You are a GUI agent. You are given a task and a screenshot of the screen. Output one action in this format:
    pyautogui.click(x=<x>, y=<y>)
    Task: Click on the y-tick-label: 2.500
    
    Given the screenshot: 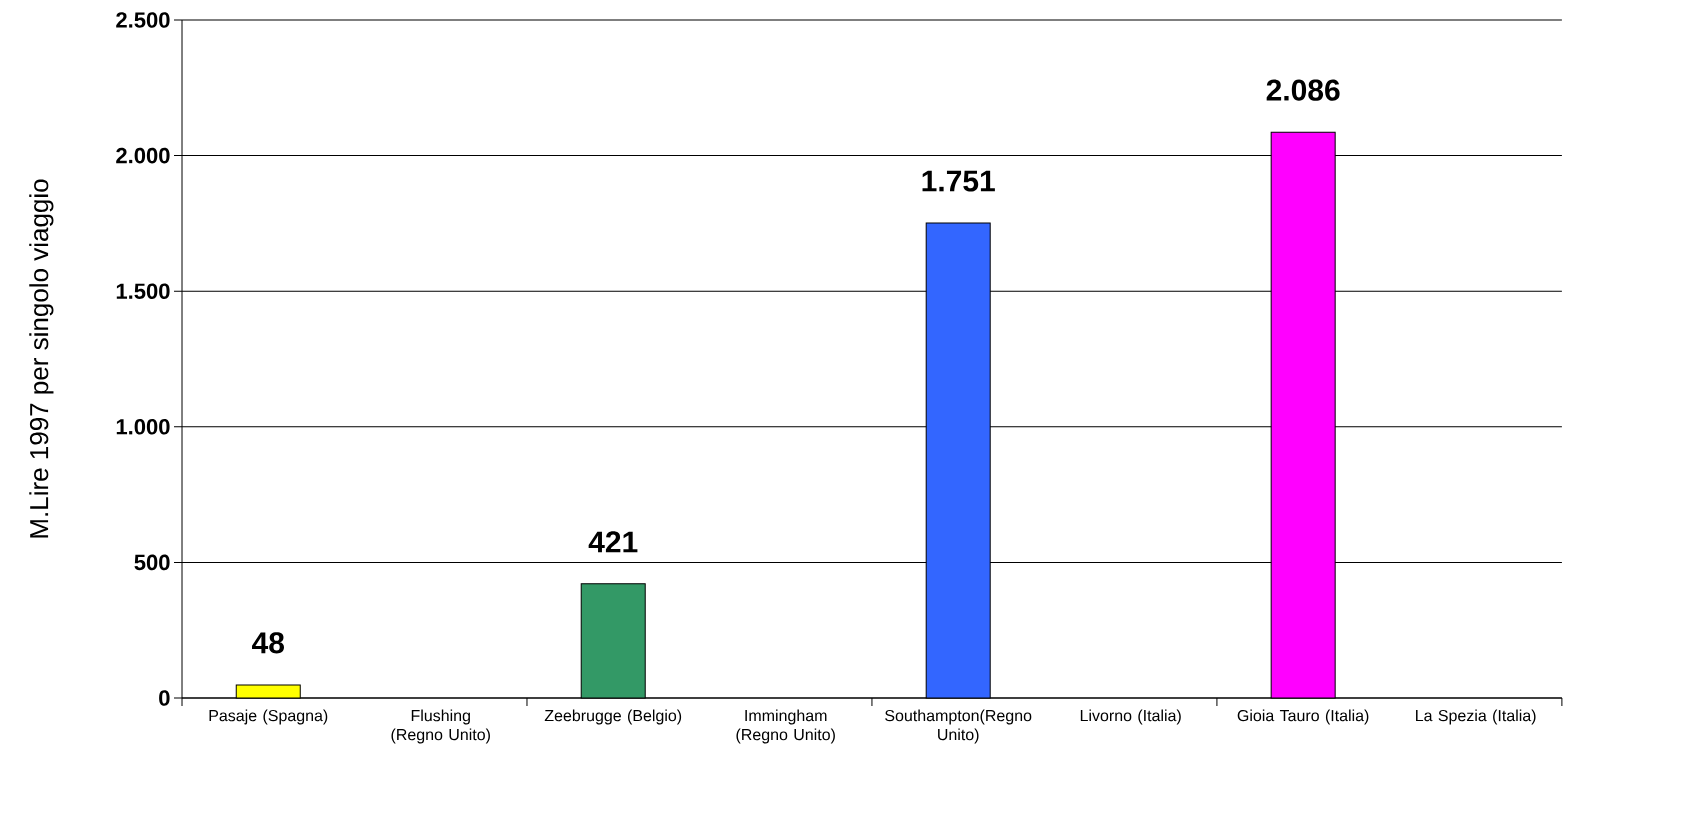 What is the action you would take?
    pyautogui.click(x=143, y=20)
    